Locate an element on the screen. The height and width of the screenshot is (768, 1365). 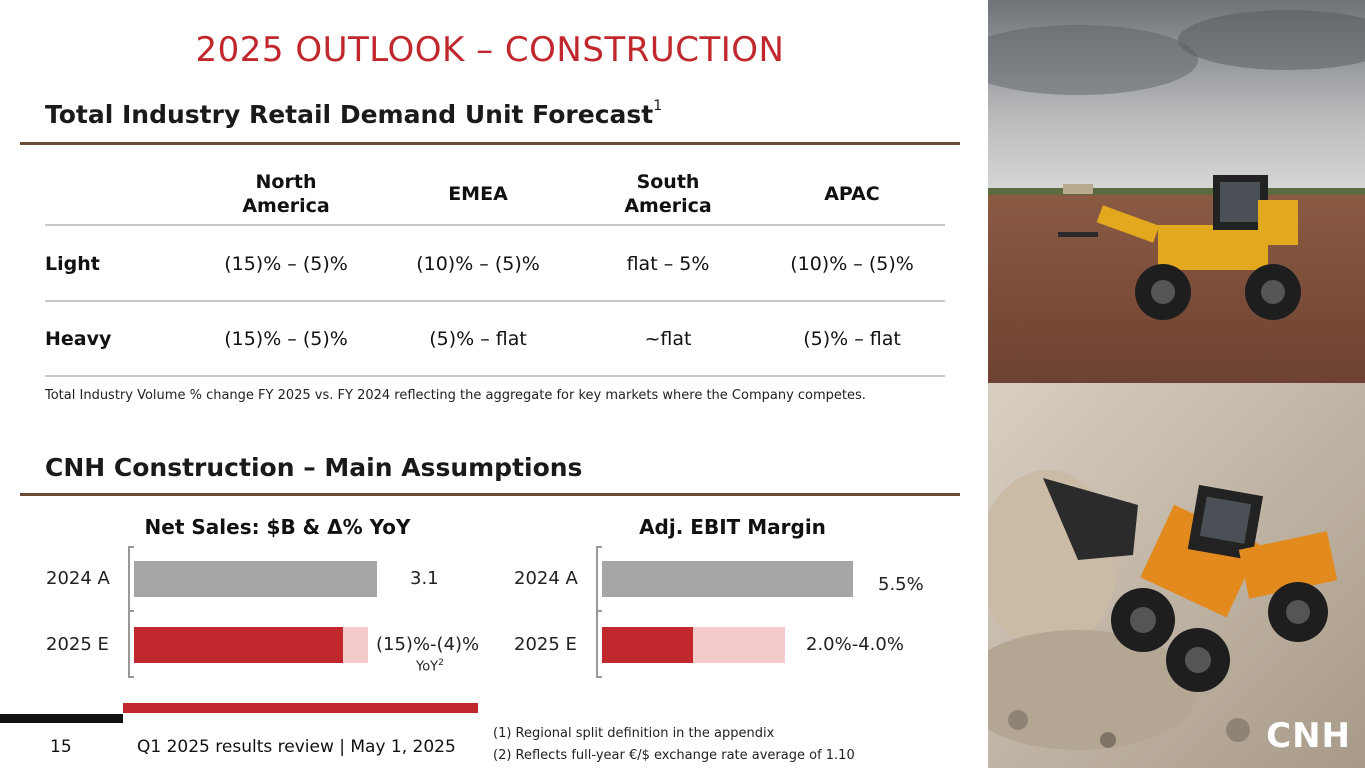
footer-red-bar is located at coordinates (300, 708).